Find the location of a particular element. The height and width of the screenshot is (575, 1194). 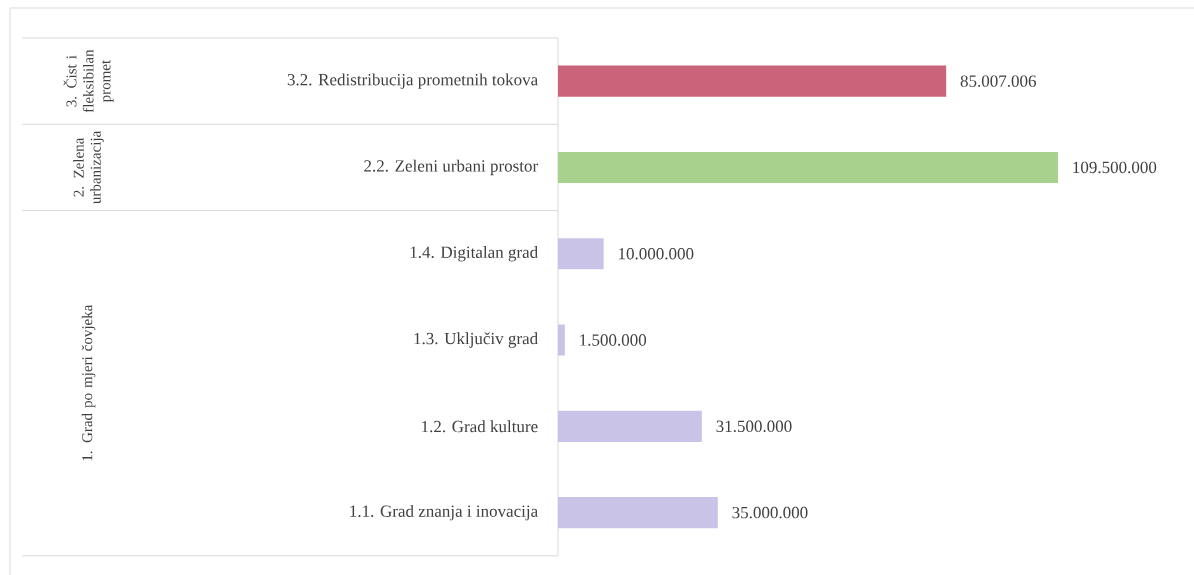

y-tick-label: 1.3. Uključiv grad is located at coordinates (476, 340).